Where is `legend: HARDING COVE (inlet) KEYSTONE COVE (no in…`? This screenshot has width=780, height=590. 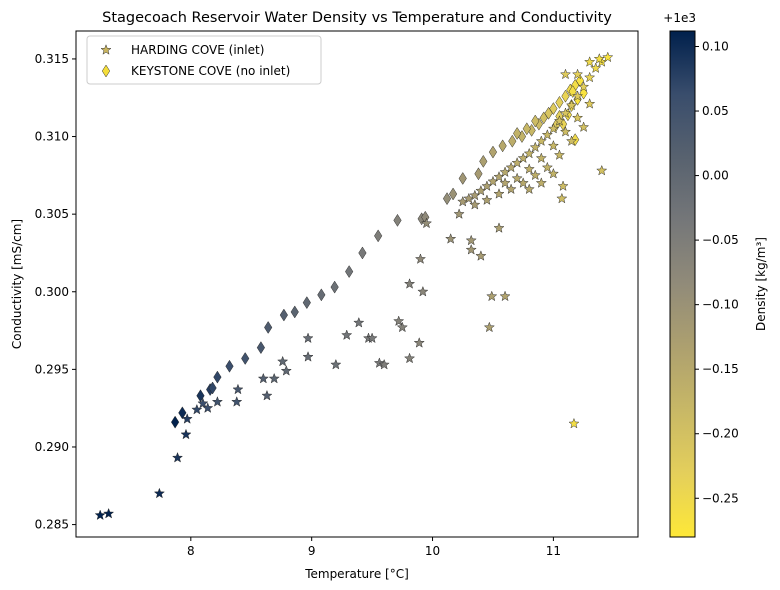 legend: HARDING COVE (inlet) KEYSTONE COVE (no in… is located at coordinates (204, 60).